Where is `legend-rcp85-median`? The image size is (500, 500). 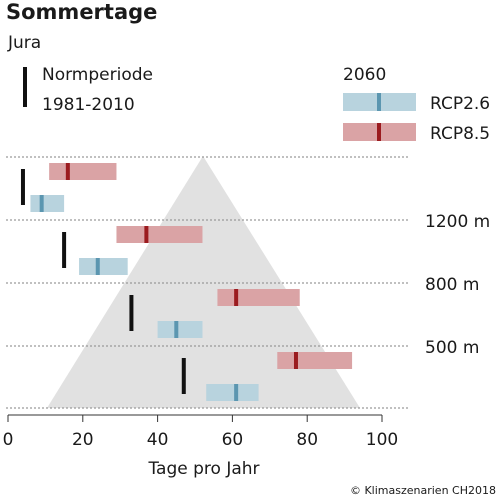
legend-rcp85-median is located at coordinates (379, 132).